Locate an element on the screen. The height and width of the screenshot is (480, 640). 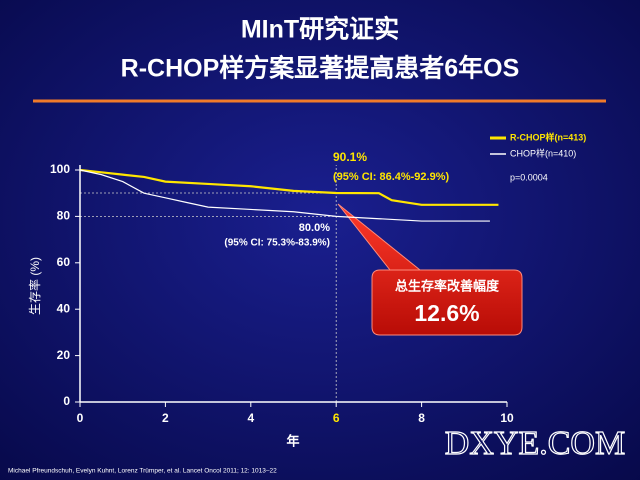
highlight-ci: (95% CI: 86.4%-92.9%) is located at coordinates (391, 177).